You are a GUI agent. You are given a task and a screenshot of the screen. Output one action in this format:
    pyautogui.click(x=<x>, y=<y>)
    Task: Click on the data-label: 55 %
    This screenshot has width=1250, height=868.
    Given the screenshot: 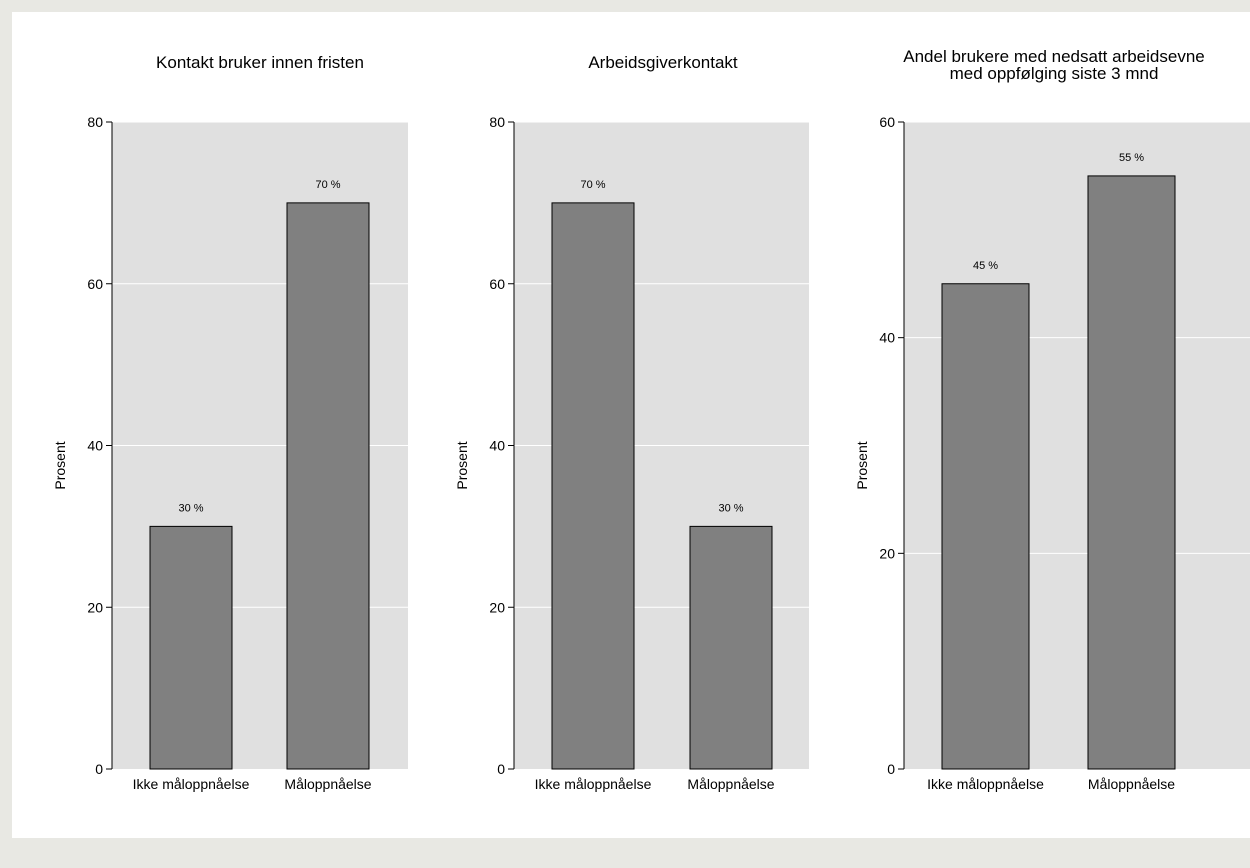 What is the action you would take?
    pyautogui.click(x=1131, y=158)
    